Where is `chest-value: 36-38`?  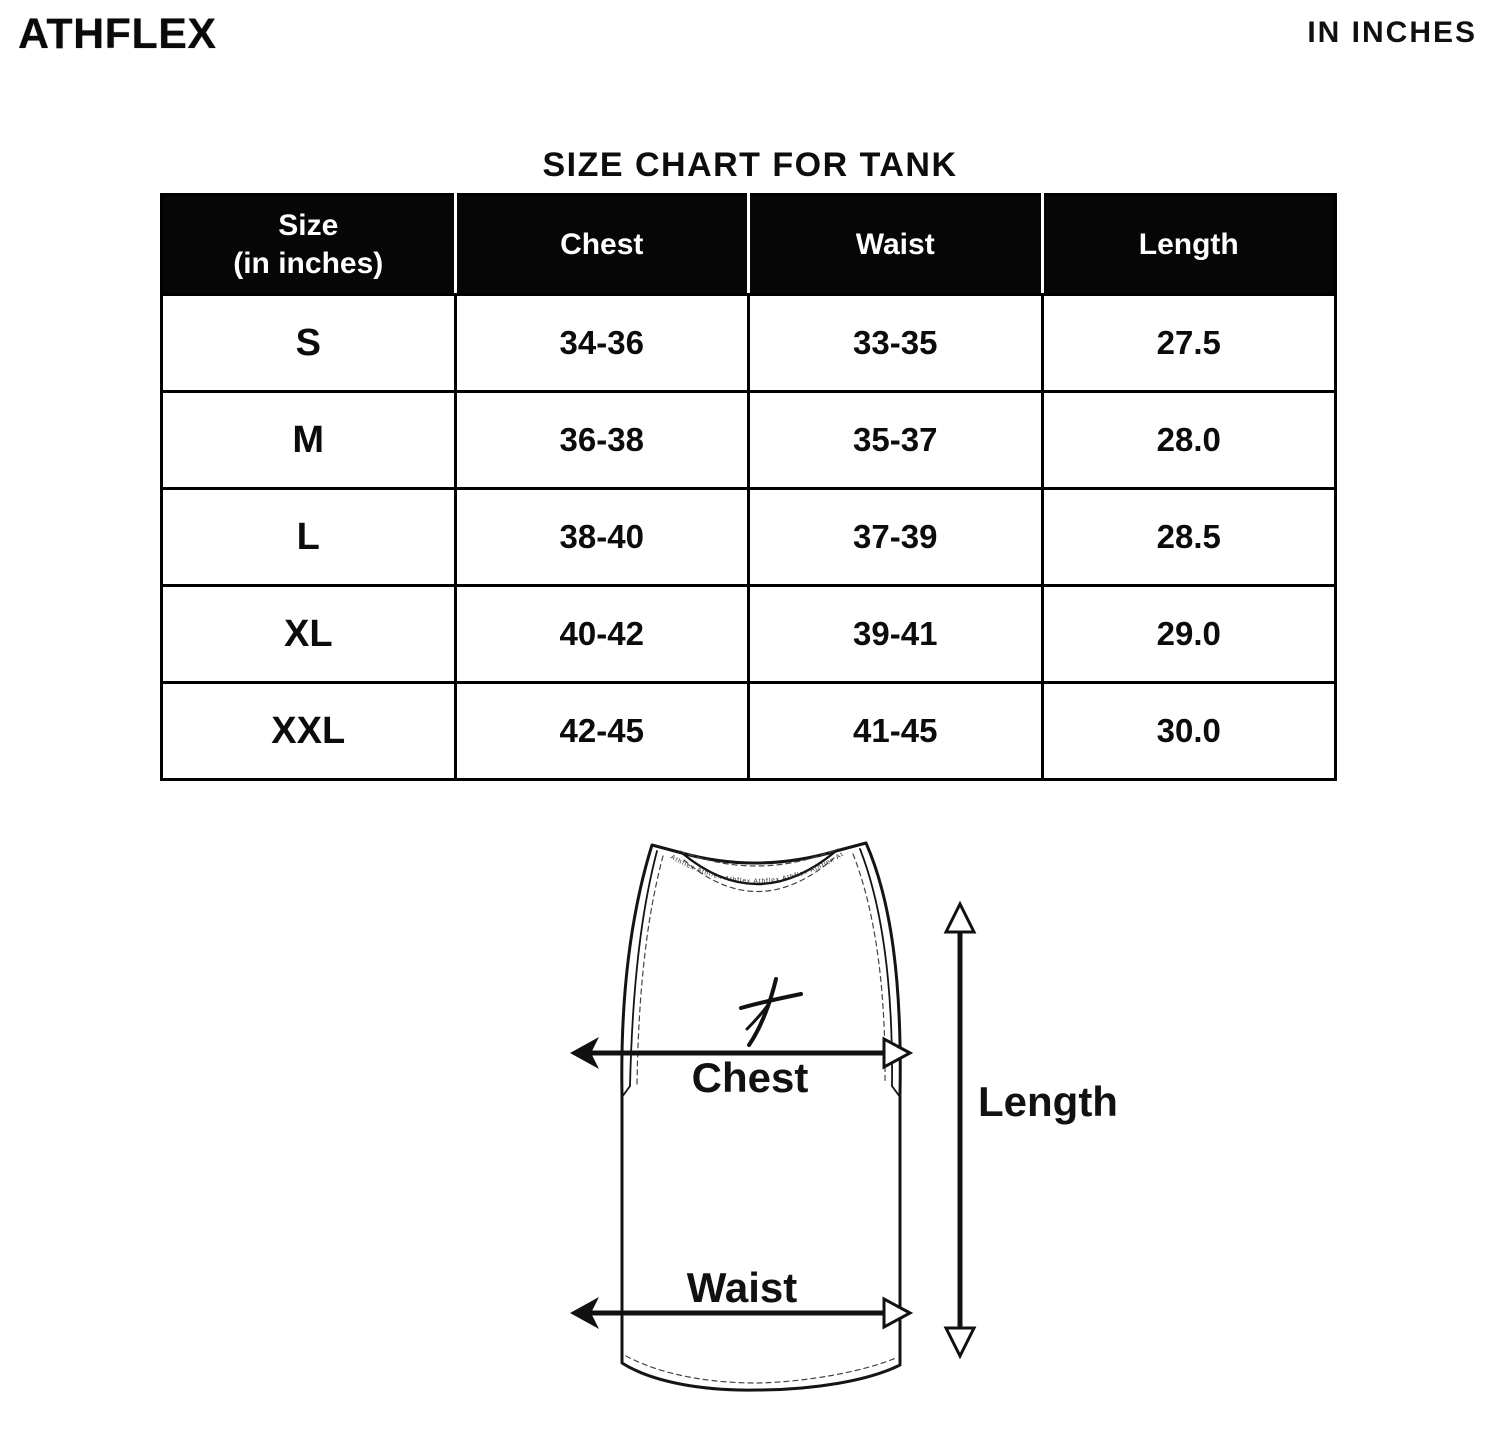 chest-value: 36-38 is located at coordinates (601, 440).